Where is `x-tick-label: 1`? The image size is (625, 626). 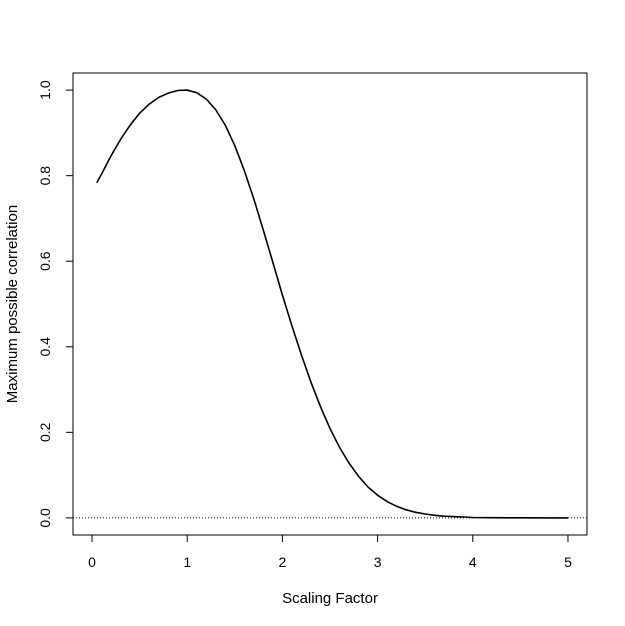 x-tick-label: 1 is located at coordinates (187, 562).